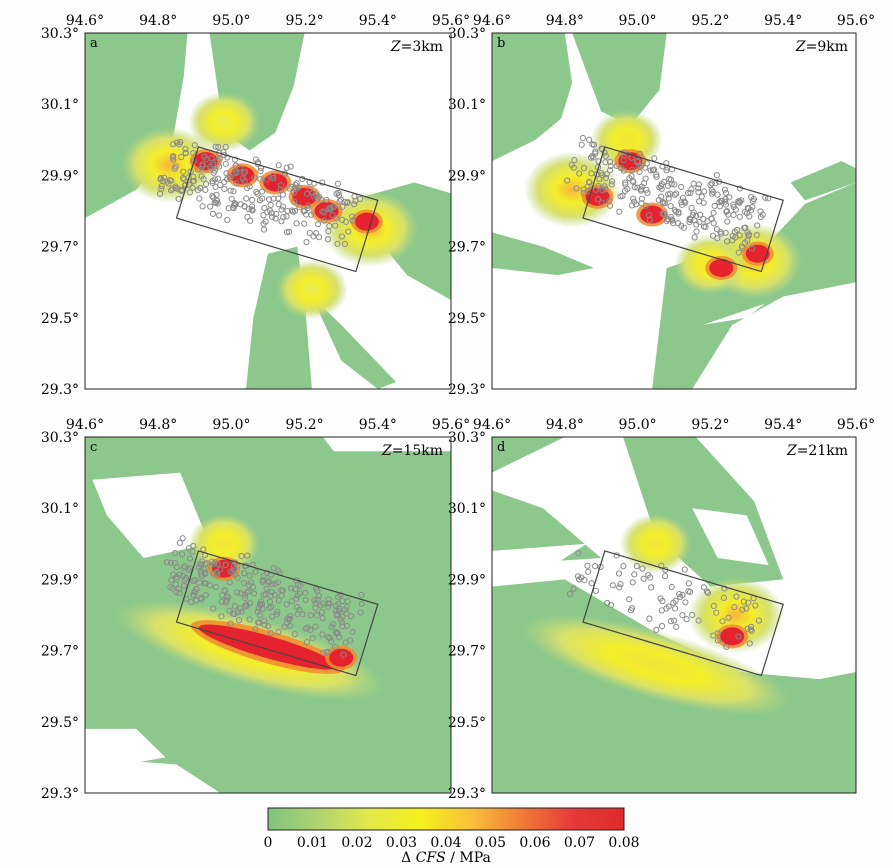 The width and height of the screenshot is (893, 868). Describe the element at coordinates (467, 438) in the screenshot. I see `y-tick-label: 30.3°` at that location.